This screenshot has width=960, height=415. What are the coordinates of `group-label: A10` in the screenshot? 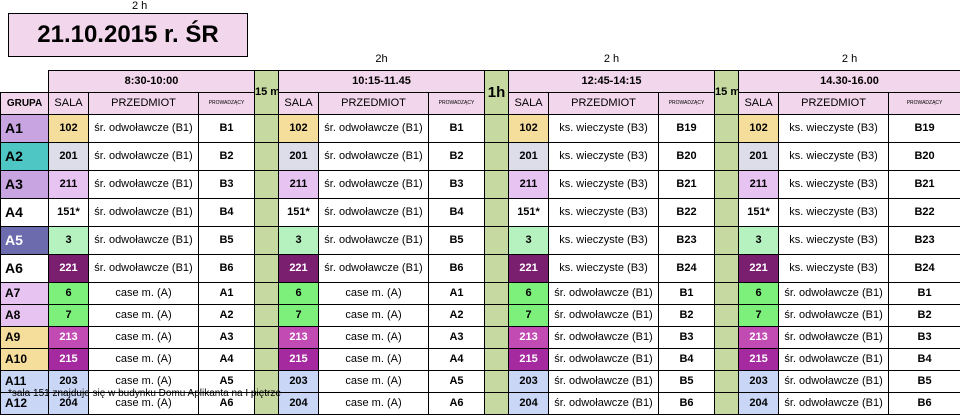 It's located at (25, 359).